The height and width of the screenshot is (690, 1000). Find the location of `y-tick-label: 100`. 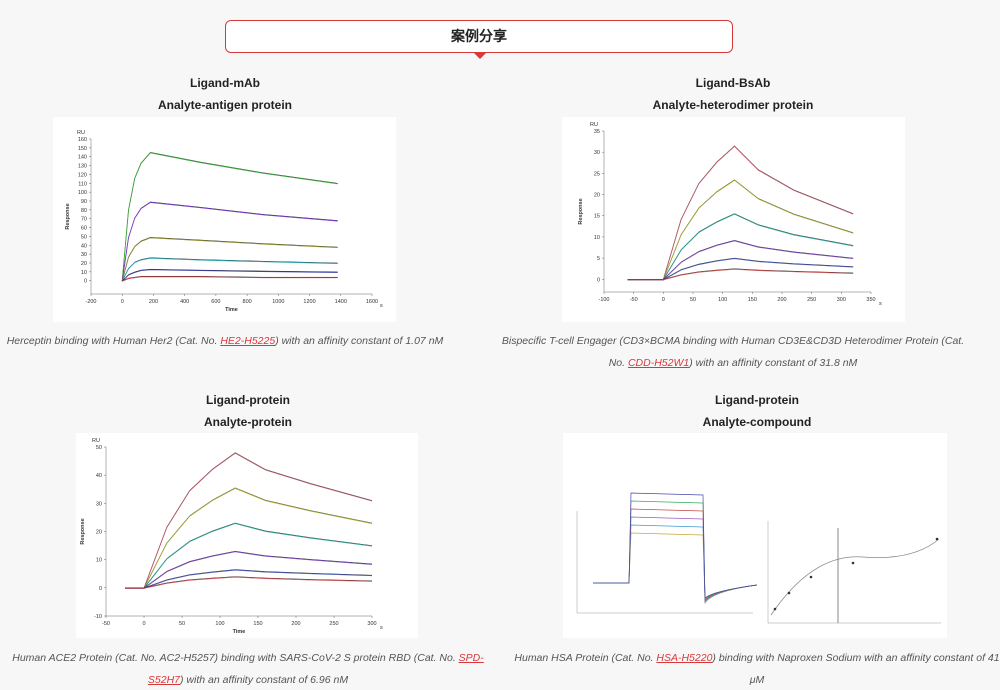

y-tick-label: 100 is located at coordinates (82, 193).